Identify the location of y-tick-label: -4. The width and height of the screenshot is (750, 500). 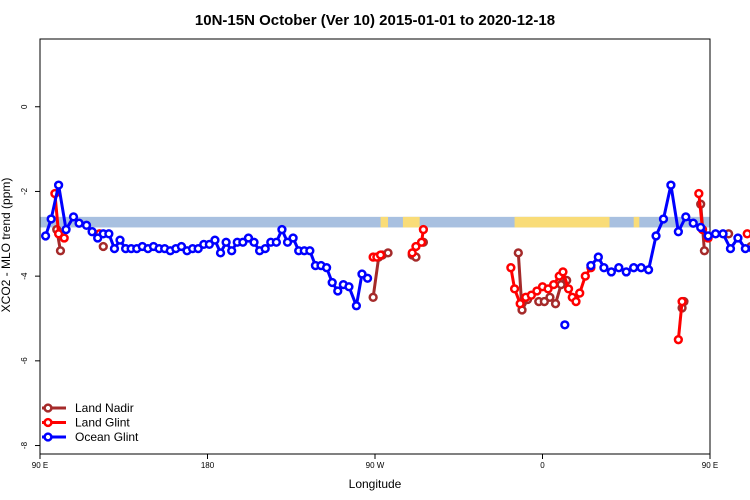
(24, 276).